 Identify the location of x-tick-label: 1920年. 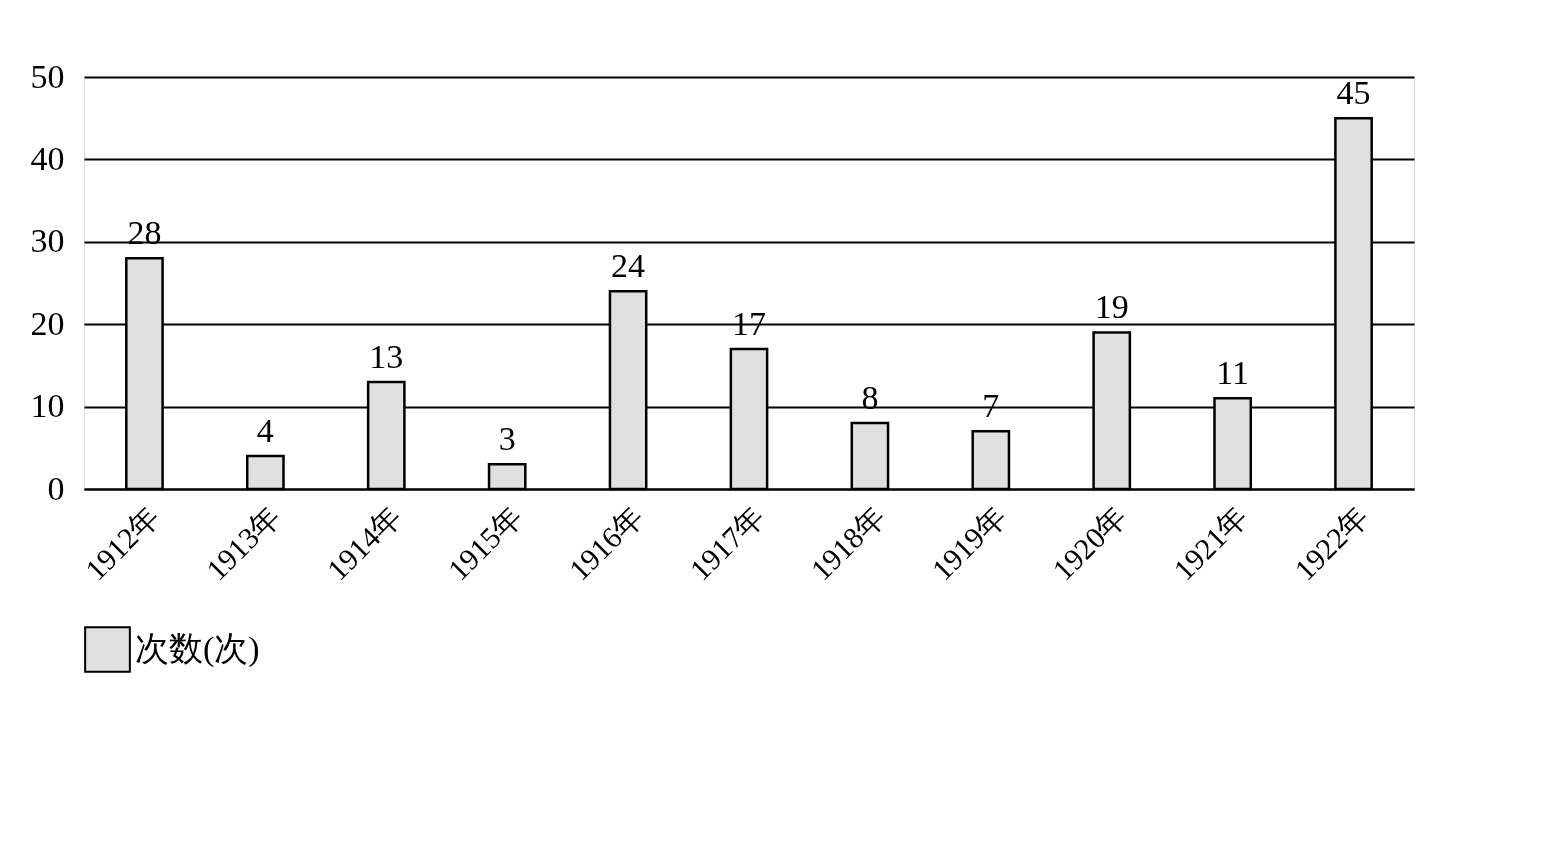
(1089, 543).